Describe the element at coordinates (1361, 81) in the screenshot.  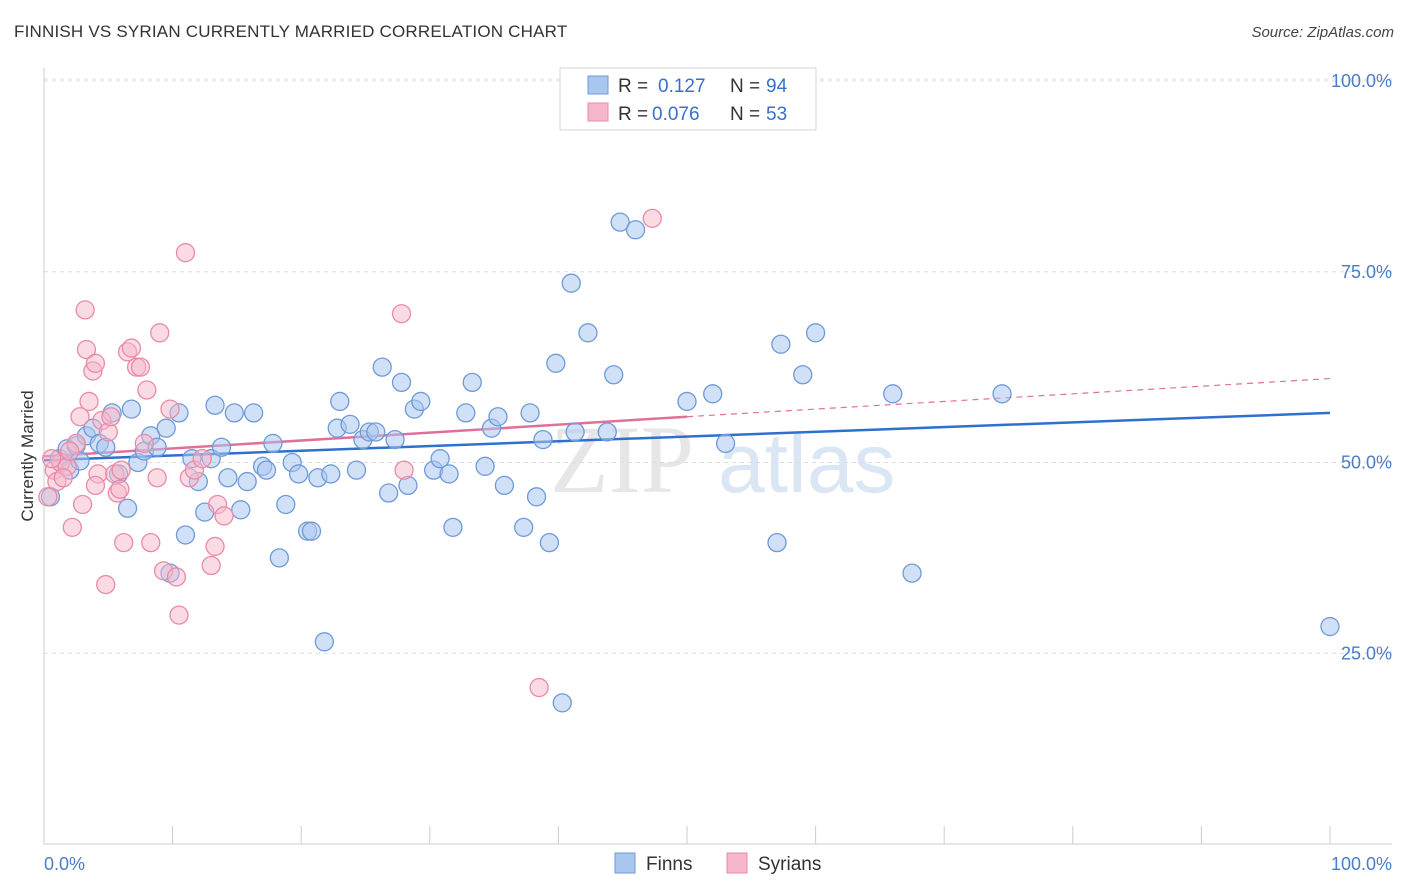
I see `y-tick-label-100: 100.0%` at that location.